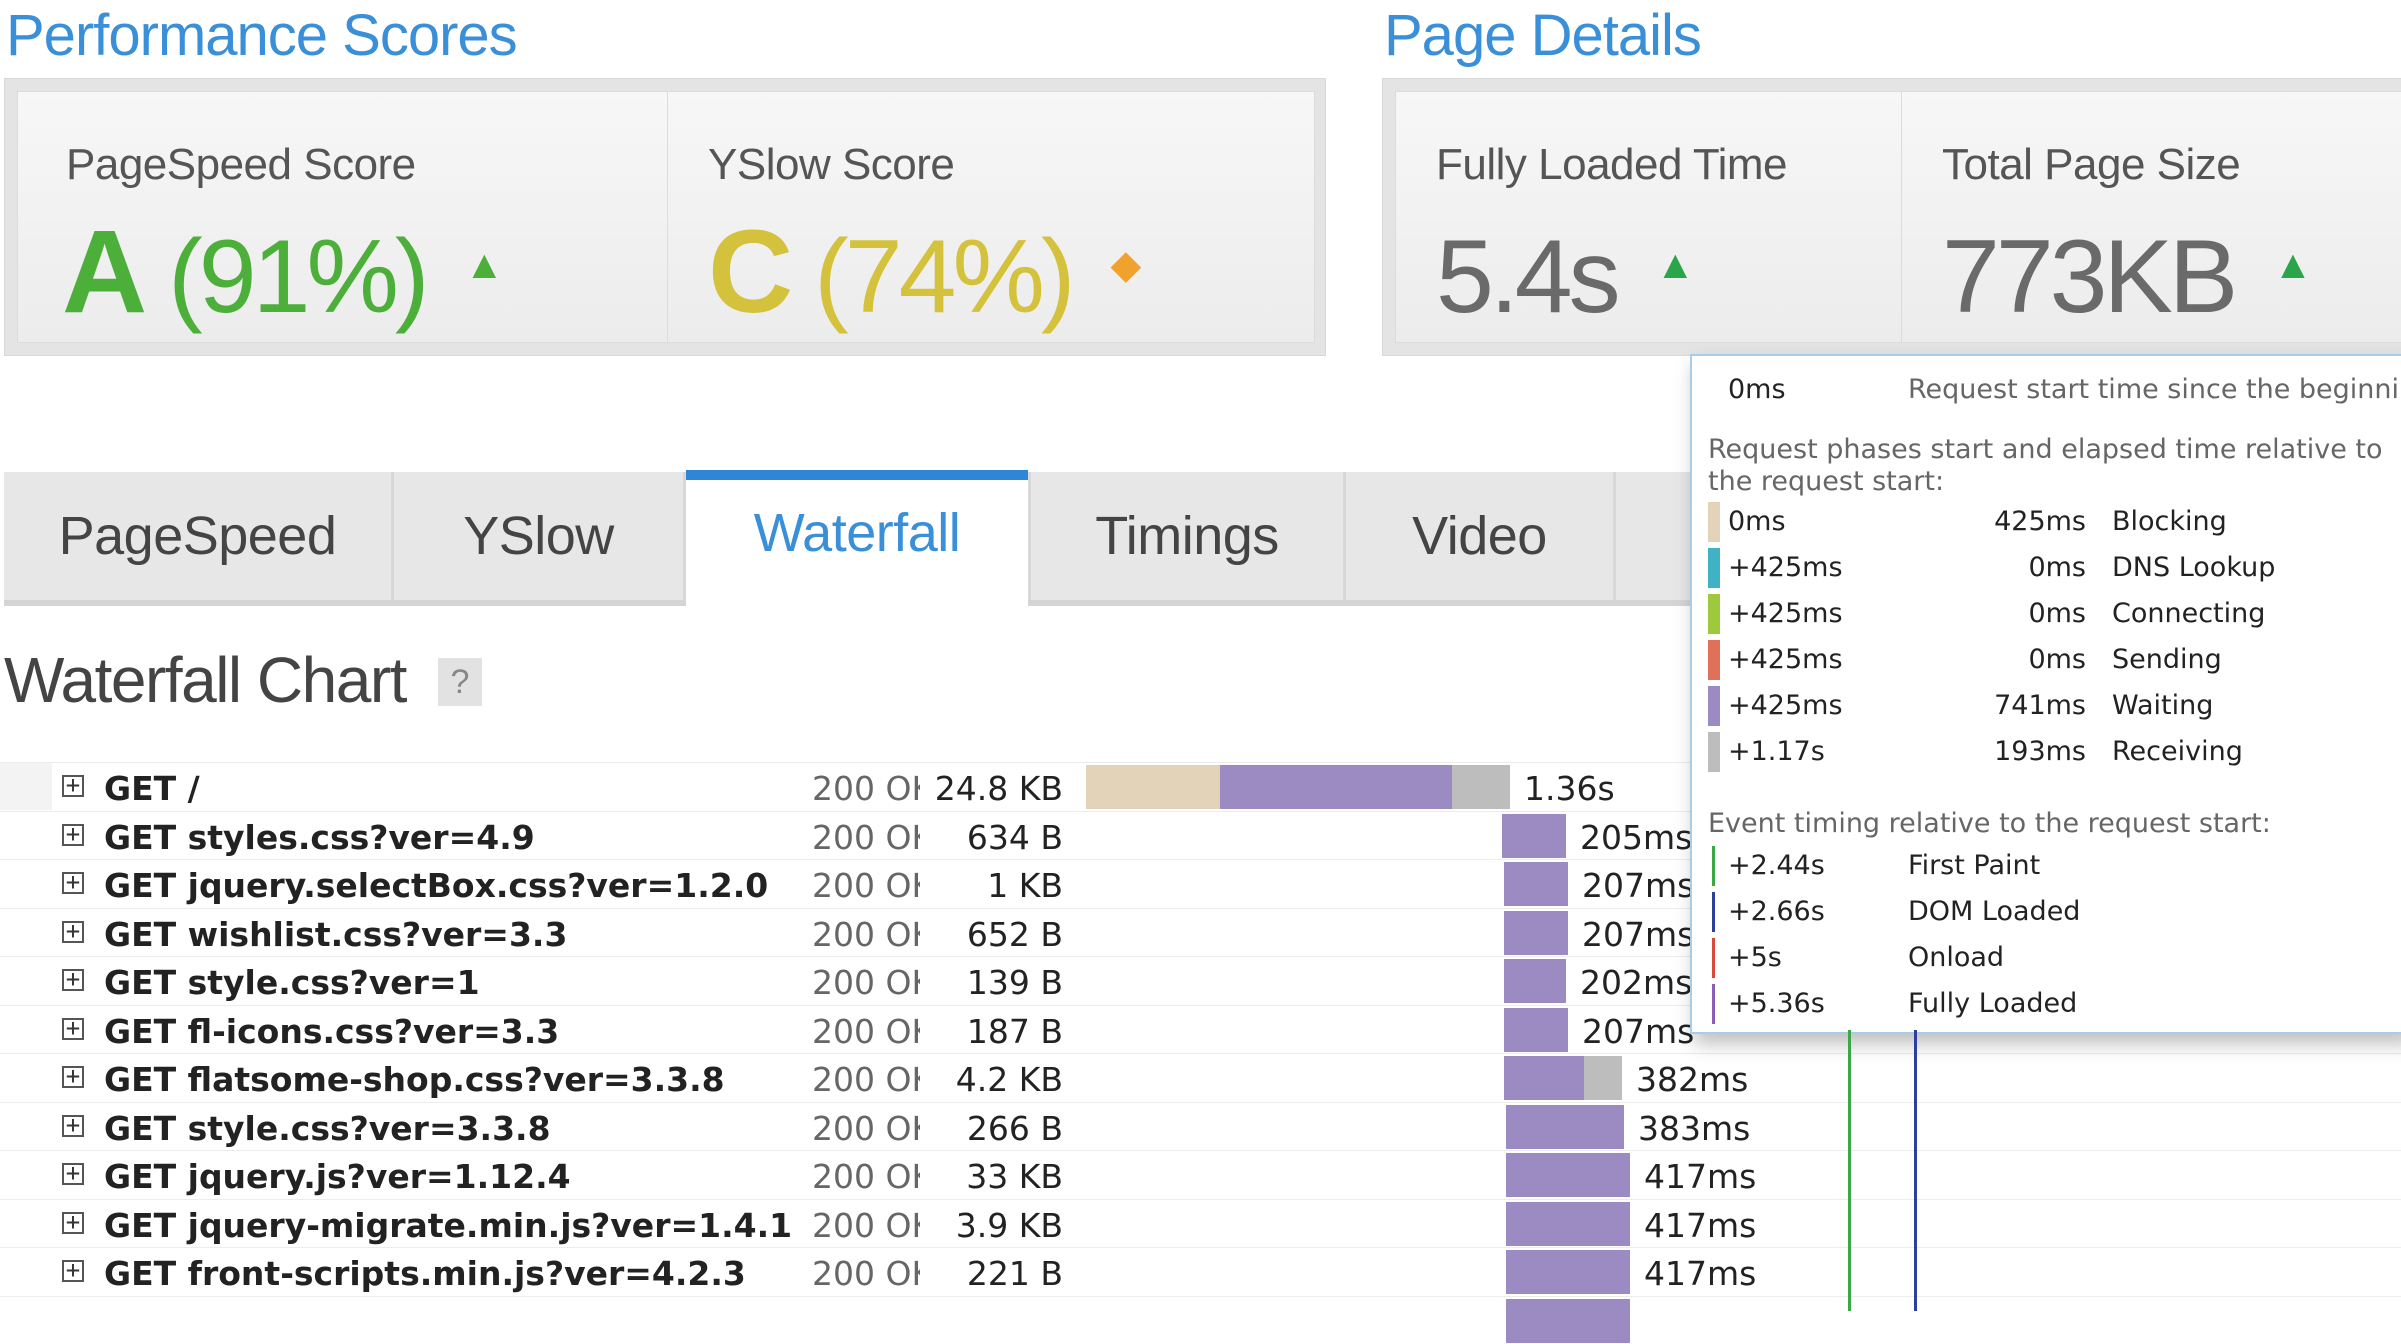 The height and width of the screenshot is (1344, 2401). What do you see at coordinates (1200, 1319) in the screenshot?
I see `table-row` at bounding box center [1200, 1319].